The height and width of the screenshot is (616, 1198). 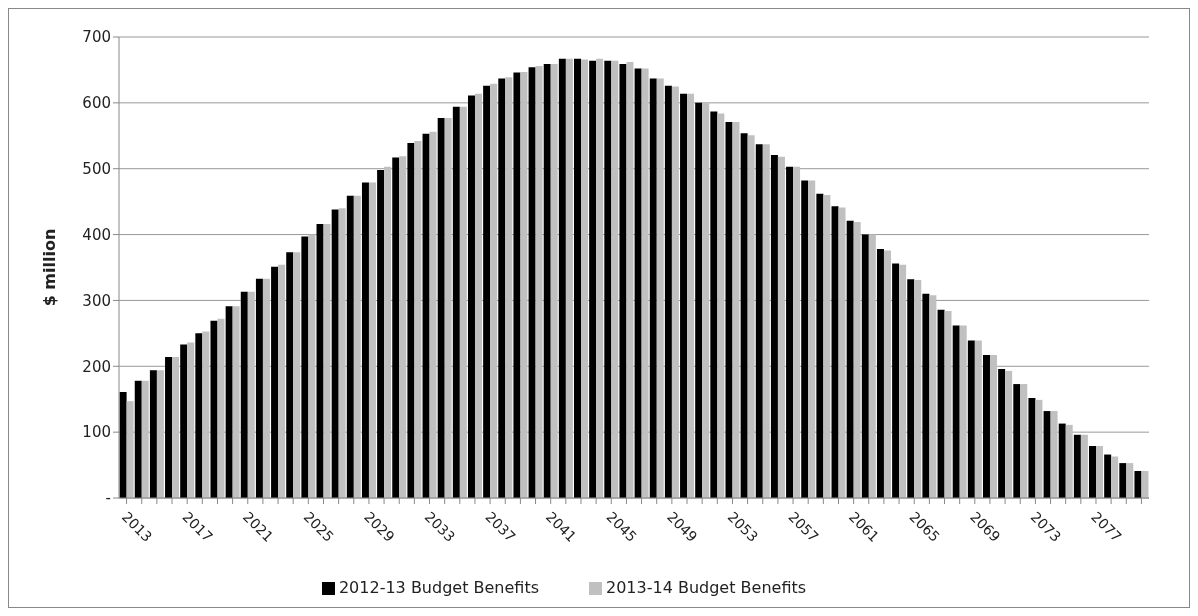 I want to click on y-tick-label: -, so click(x=108, y=498).